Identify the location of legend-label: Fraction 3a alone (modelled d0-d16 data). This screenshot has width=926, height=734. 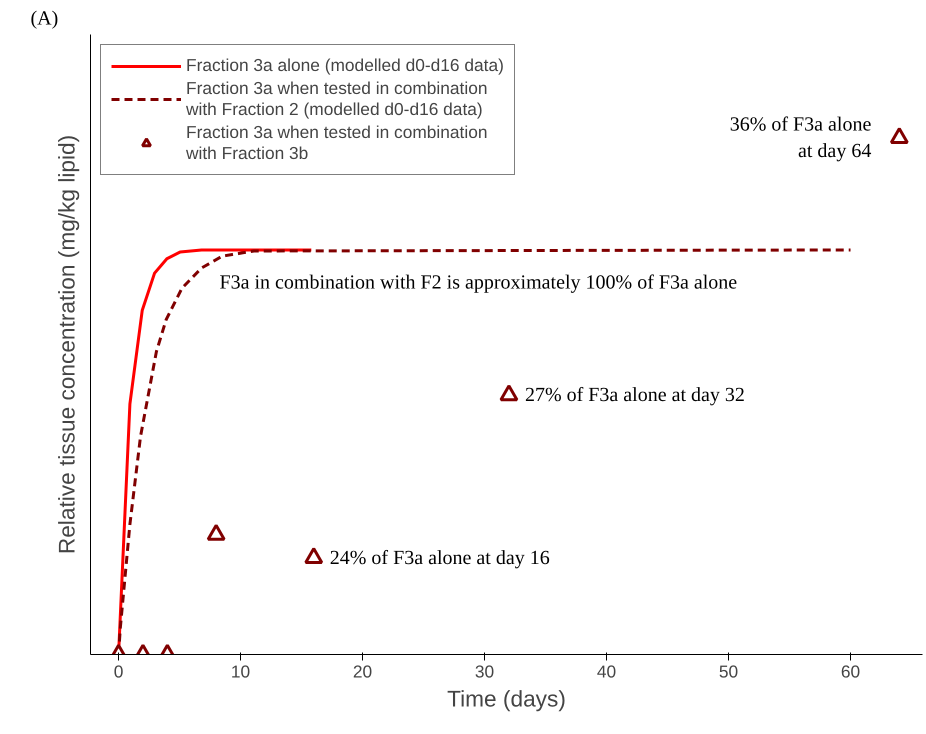
(345, 65).